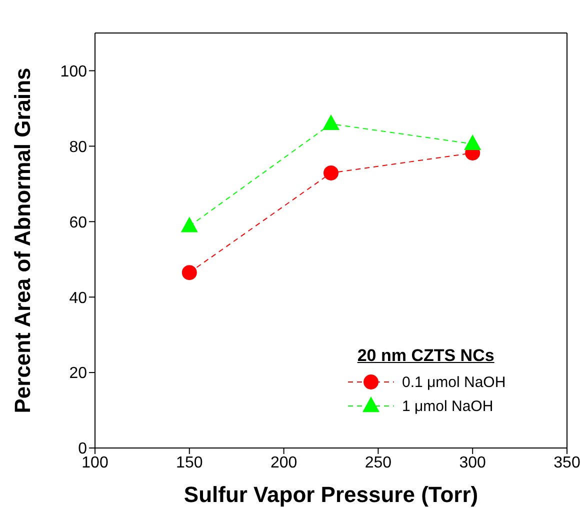 Image resolution: width=584 pixels, height=514 pixels. What do you see at coordinates (284, 463) in the screenshot?
I see `x-tick-label: 200` at bounding box center [284, 463].